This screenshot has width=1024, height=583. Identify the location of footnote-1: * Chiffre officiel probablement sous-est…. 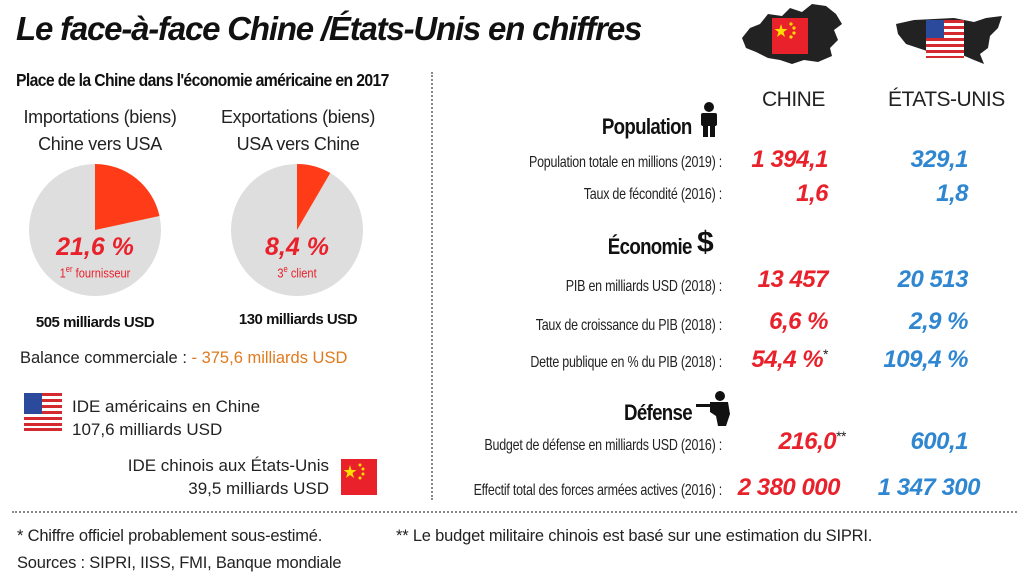
(170, 536).